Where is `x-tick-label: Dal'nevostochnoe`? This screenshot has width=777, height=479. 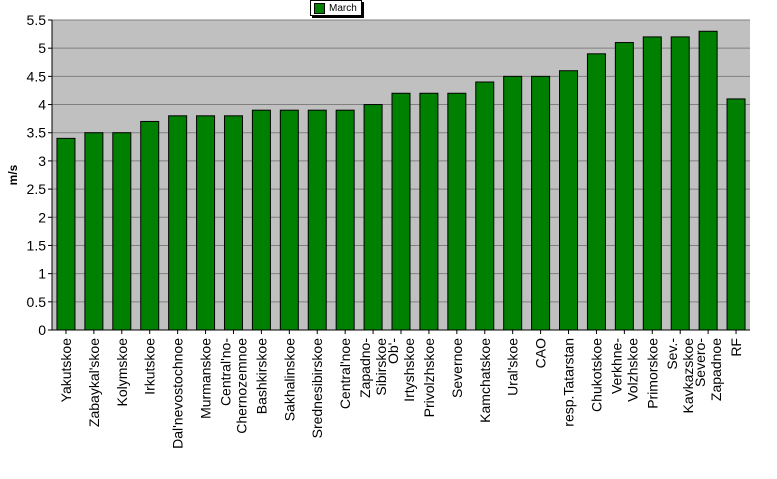
x-tick-label: Dal'nevostochnoe is located at coordinates (178, 393).